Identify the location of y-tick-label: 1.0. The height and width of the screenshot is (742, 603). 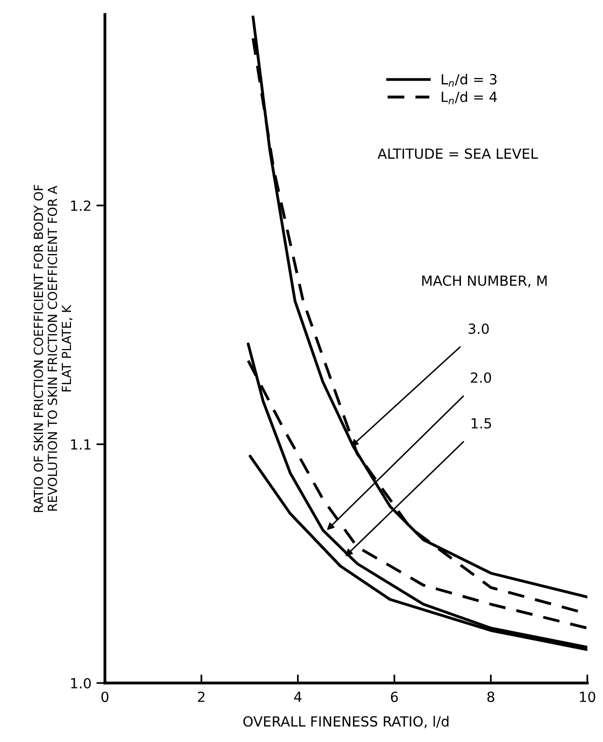
(81, 683).